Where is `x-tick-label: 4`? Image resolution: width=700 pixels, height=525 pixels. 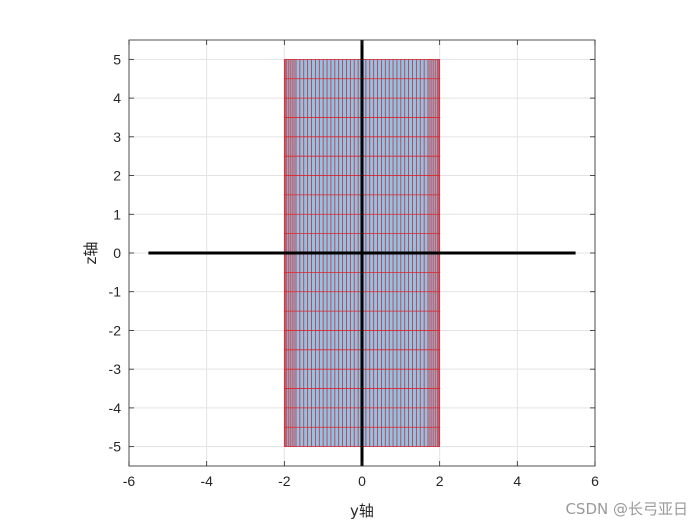
x-tick-label: 4 is located at coordinates (517, 481).